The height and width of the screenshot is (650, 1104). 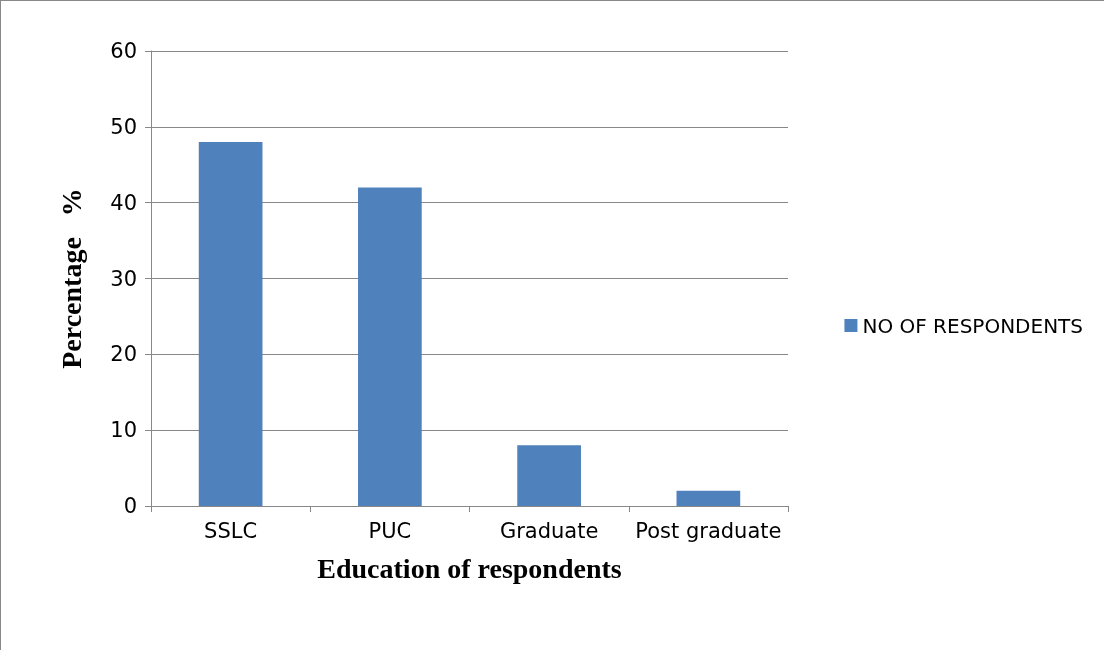 I want to click on x-tick-label: SSLC, so click(x=231, y=530).